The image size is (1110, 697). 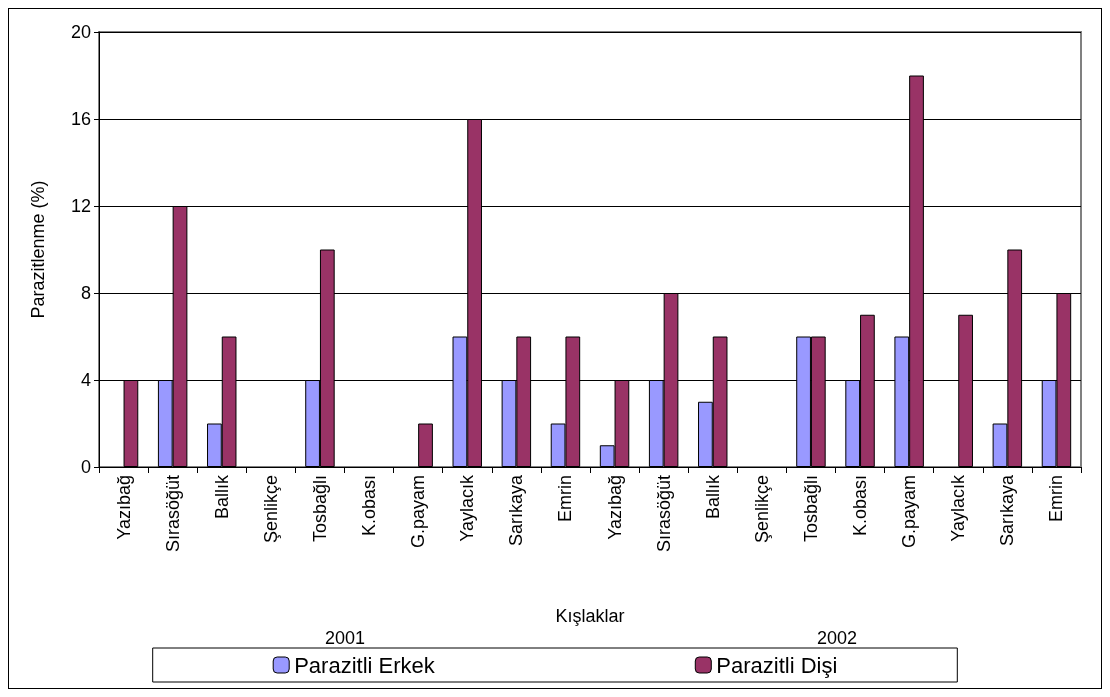 What do you see at coordinates (365, 665) in the screenshot?
I see `legend-label: Parazitli Erkek` at bounding box center [365, 665].